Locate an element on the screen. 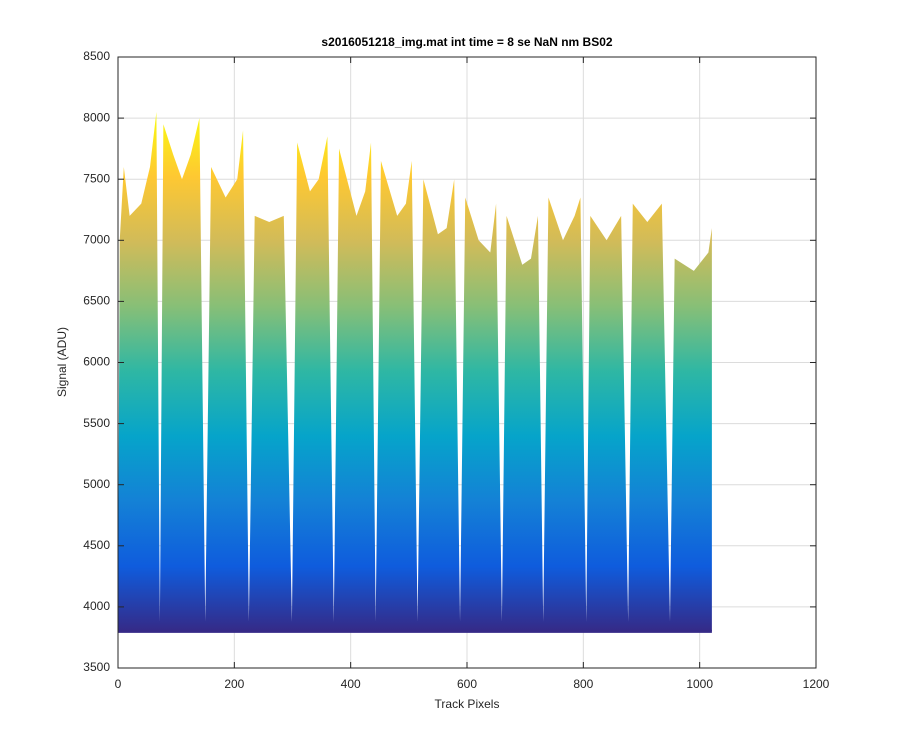 Image resolution: width=900 pixels, height=750 pixels. y-tick-label: 6000 is located at coordinates (96, 362).